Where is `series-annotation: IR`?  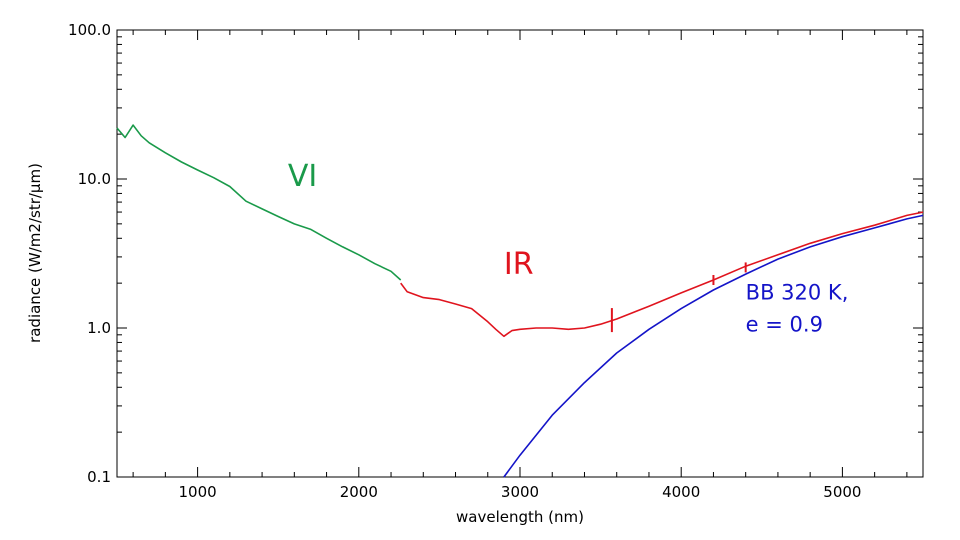
series-annotation: IR is located at coordinates (519, 264).